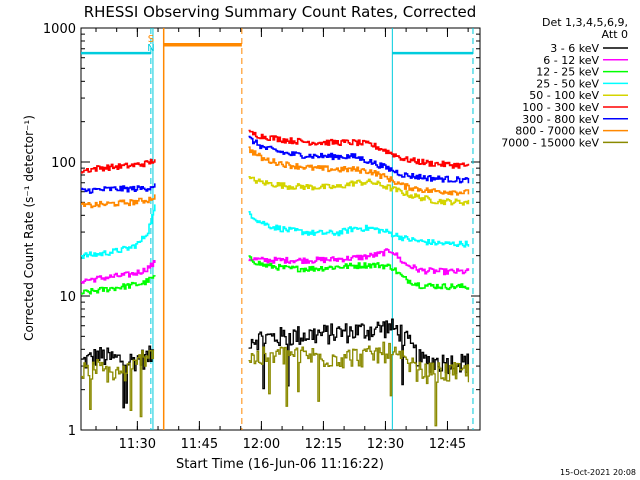 This screenshot has height=480, width=640. Describe the element at coordinates (550, 142) in the screenshot. I see `legend-label: 7000 - 15000 keV` at that location.